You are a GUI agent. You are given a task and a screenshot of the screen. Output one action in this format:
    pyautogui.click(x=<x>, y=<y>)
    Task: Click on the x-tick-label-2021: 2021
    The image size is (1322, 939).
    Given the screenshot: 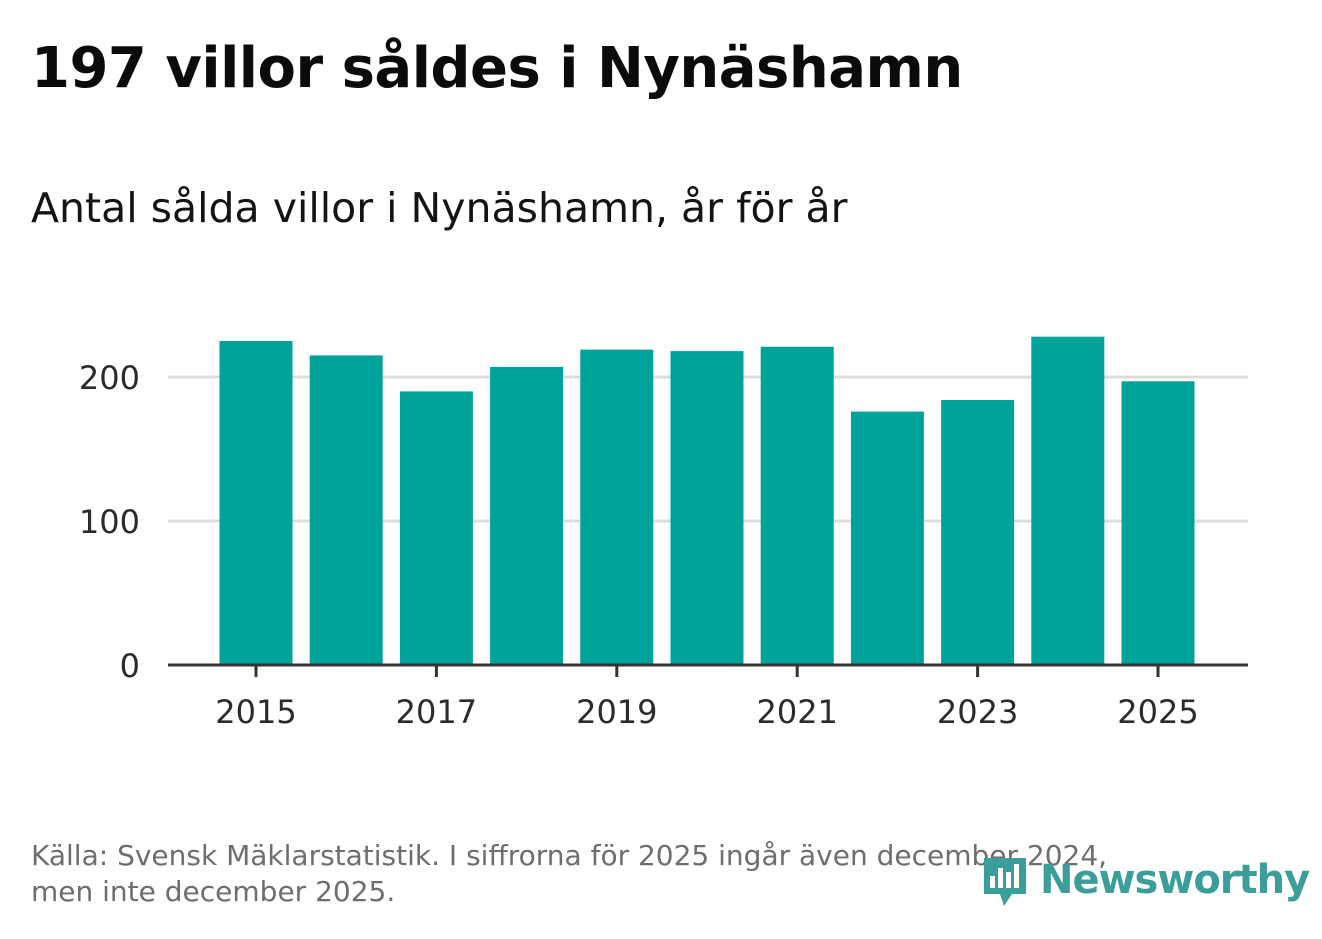 What is the action you would take?
    pyautogui.click(x=796, y=712)
    